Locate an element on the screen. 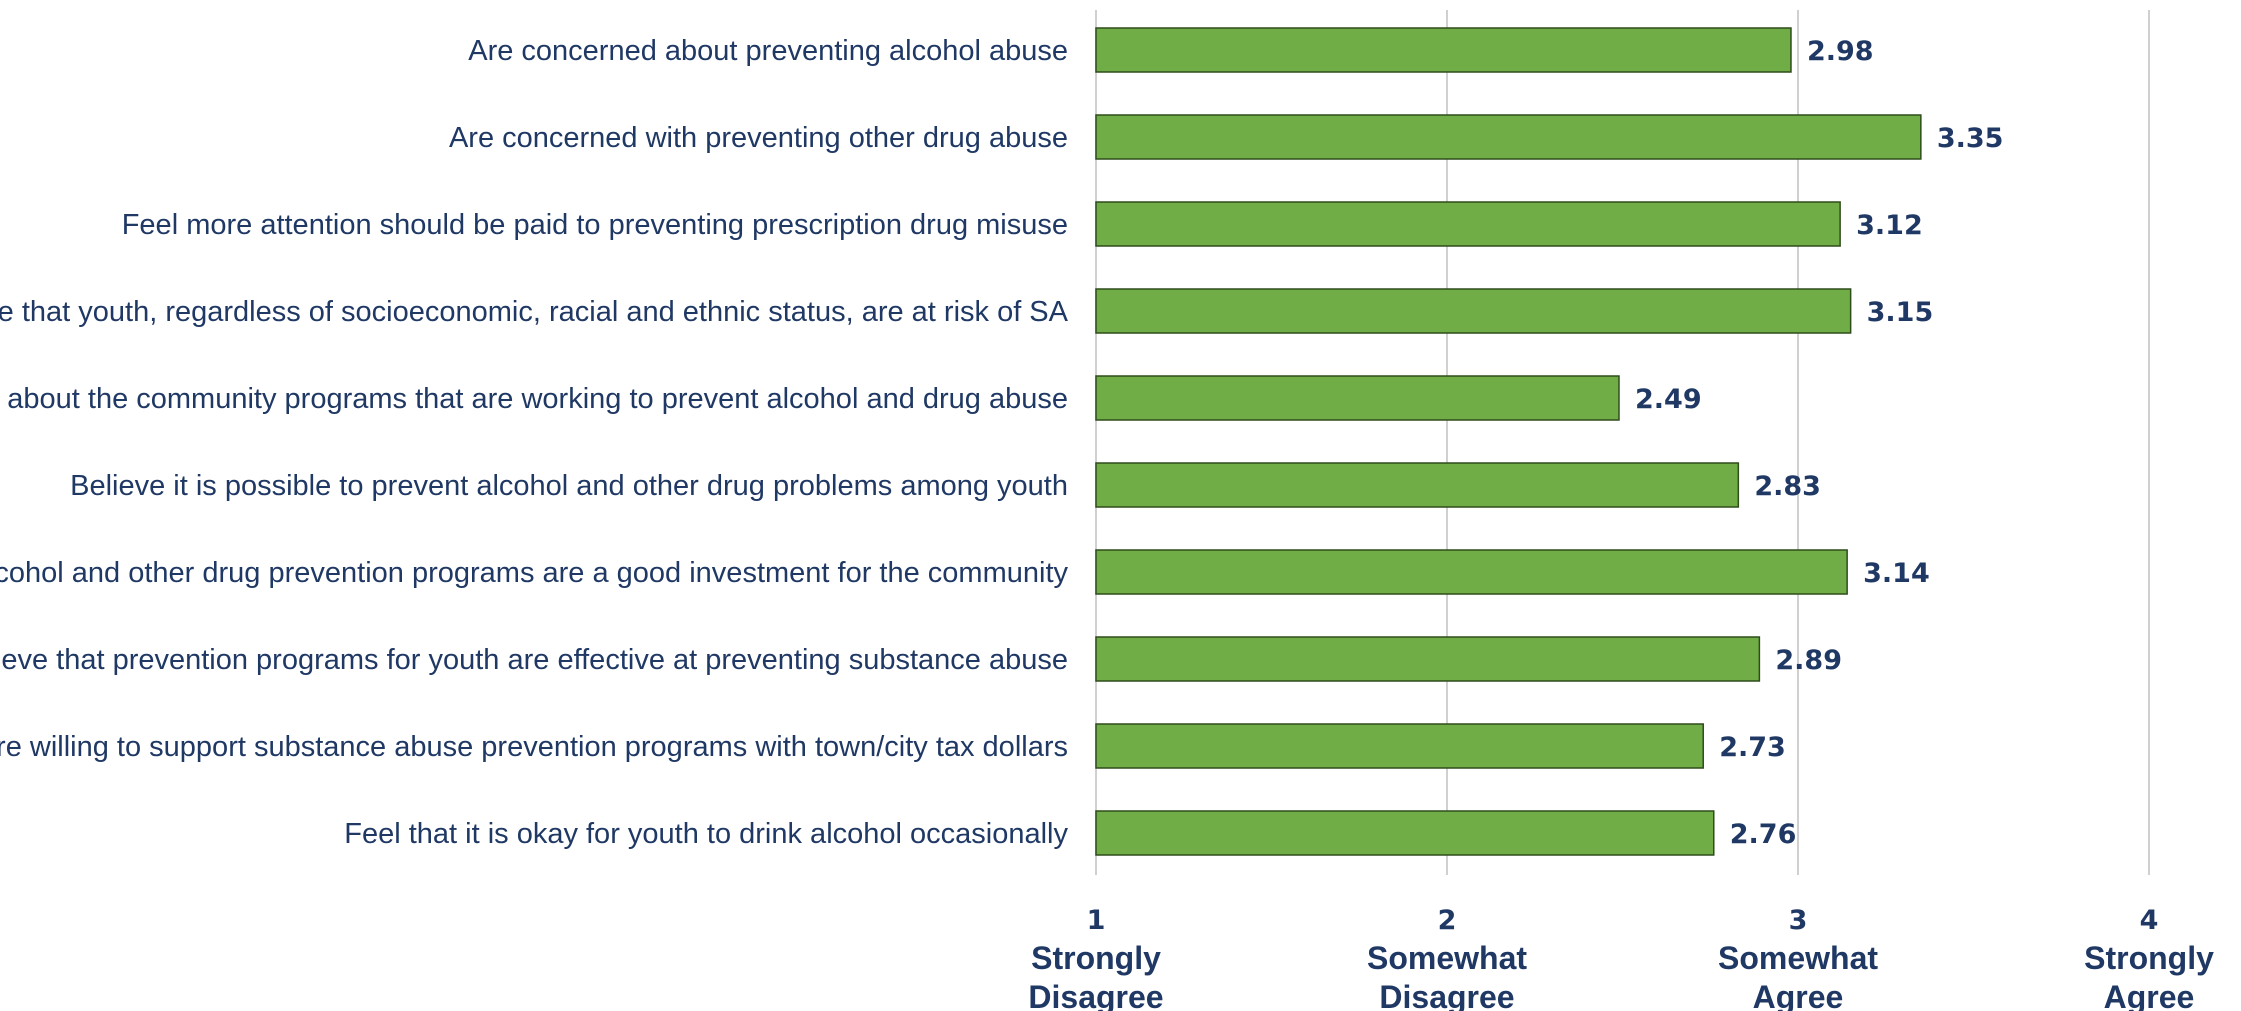 This screenshot has height=1011, width=2241. data-label: 2.83 is located at coordinates (1787, 486).